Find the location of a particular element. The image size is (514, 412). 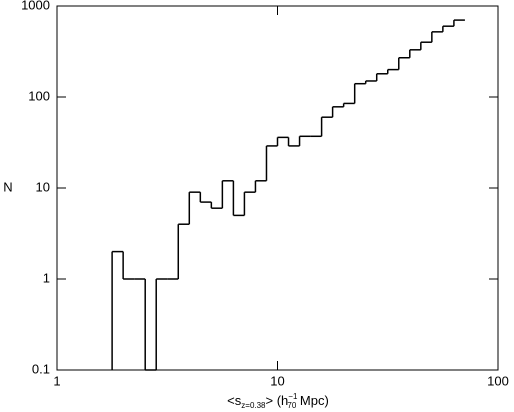

x-label-sup: −1 is located at coordinates (293, 396).